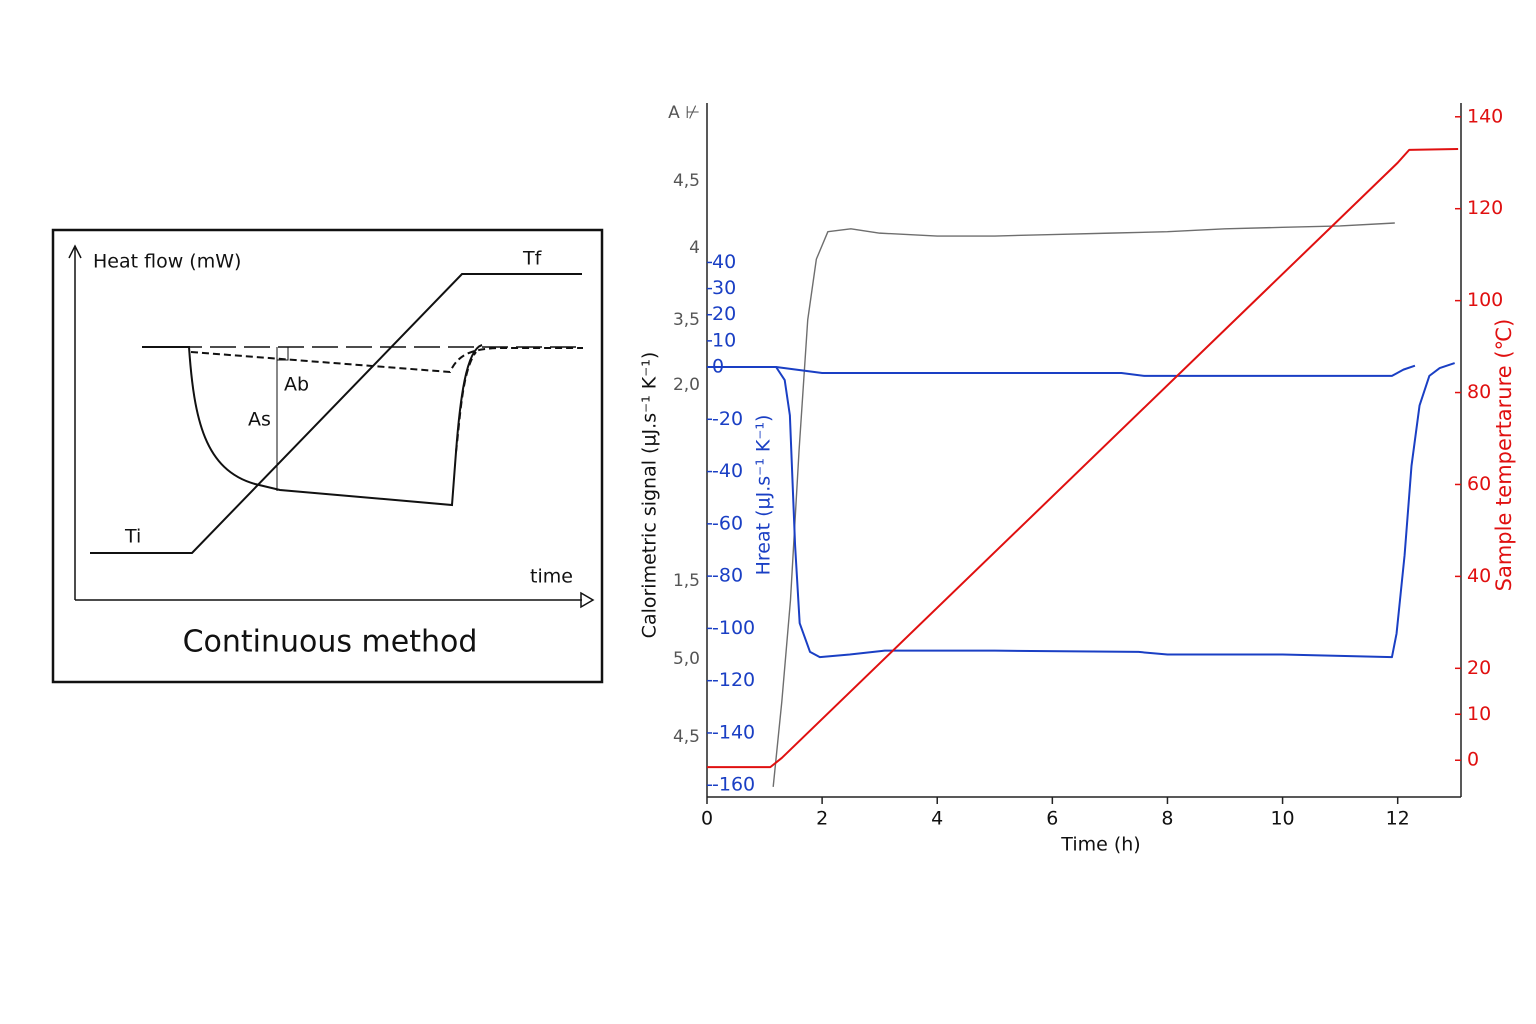  What do you see at coordinates (1504, 455) in the screenshot?
I see `y2-axis-title: Sample tempertarure (℃)` at bounding box center [1504, 455].